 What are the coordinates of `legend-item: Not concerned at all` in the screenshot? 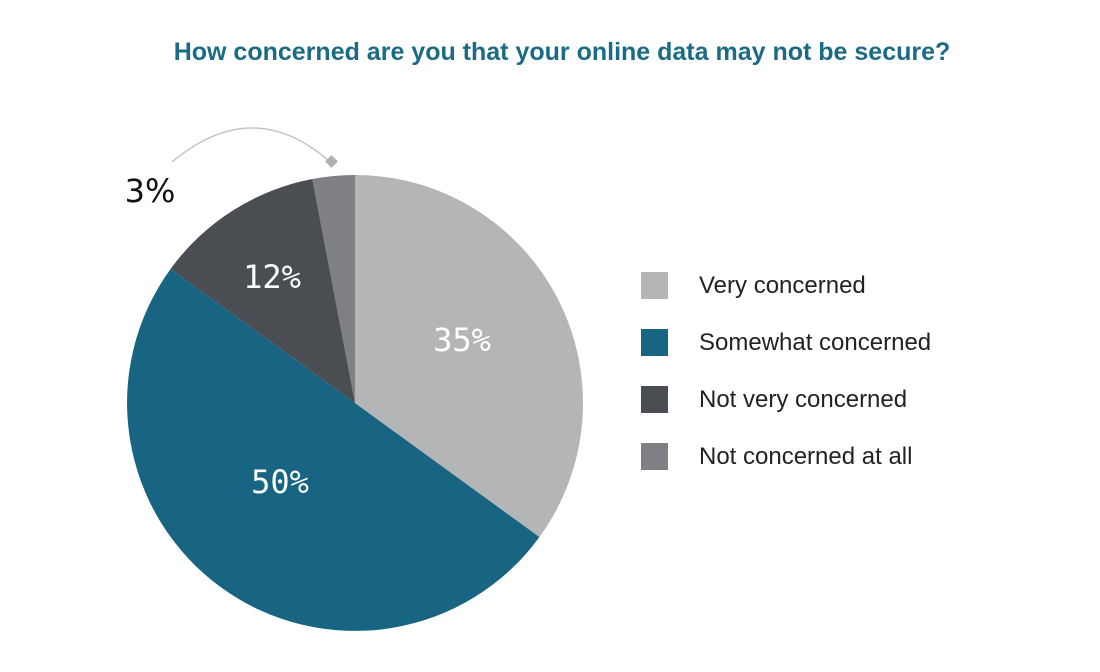 It's located at (786, 456).